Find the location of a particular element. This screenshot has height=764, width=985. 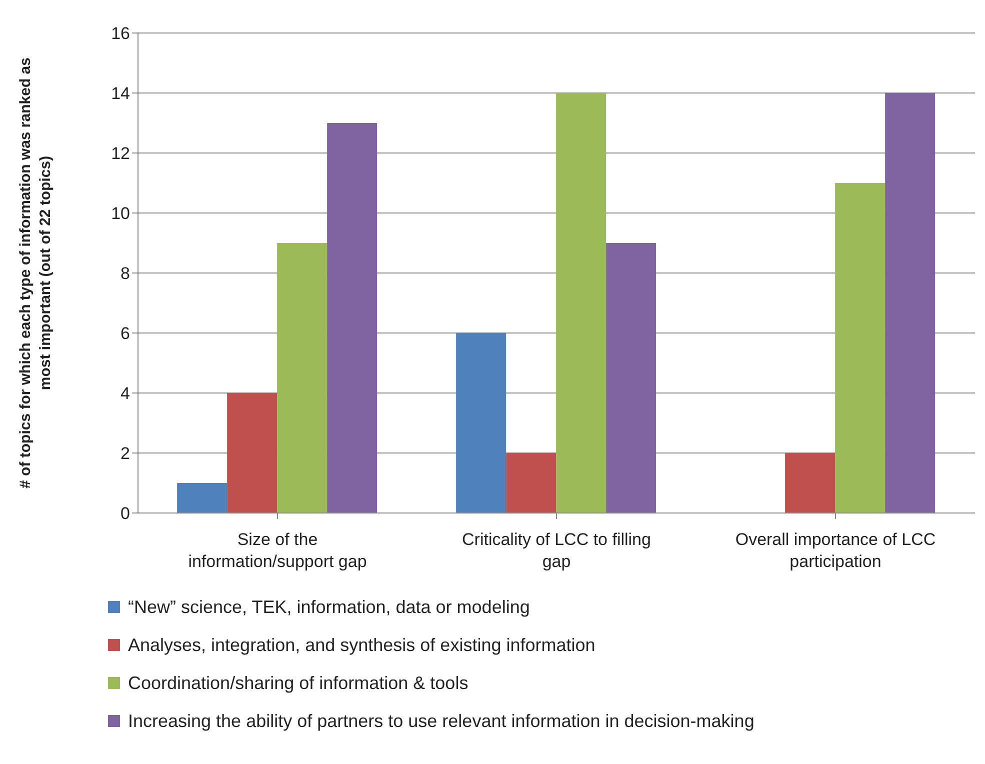

y-tick-label: 12 is located at coordinates (120, 154).